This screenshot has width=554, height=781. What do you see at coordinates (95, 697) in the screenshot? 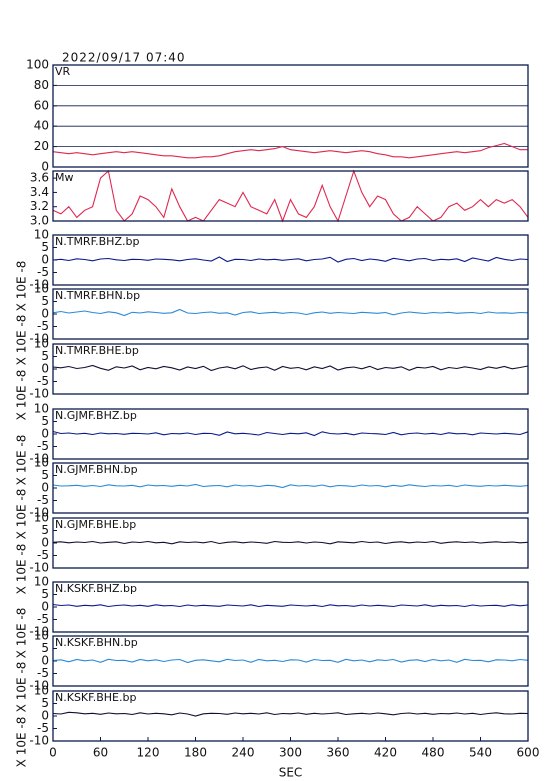
I see `panel-label: N.KSKF.BHE.bp` at bounding box center [95, 697].